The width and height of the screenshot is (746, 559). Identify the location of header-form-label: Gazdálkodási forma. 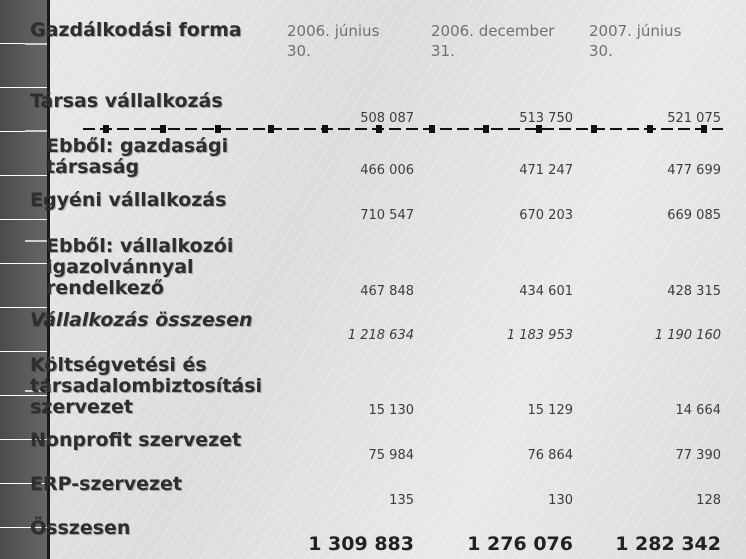
(136, 30).